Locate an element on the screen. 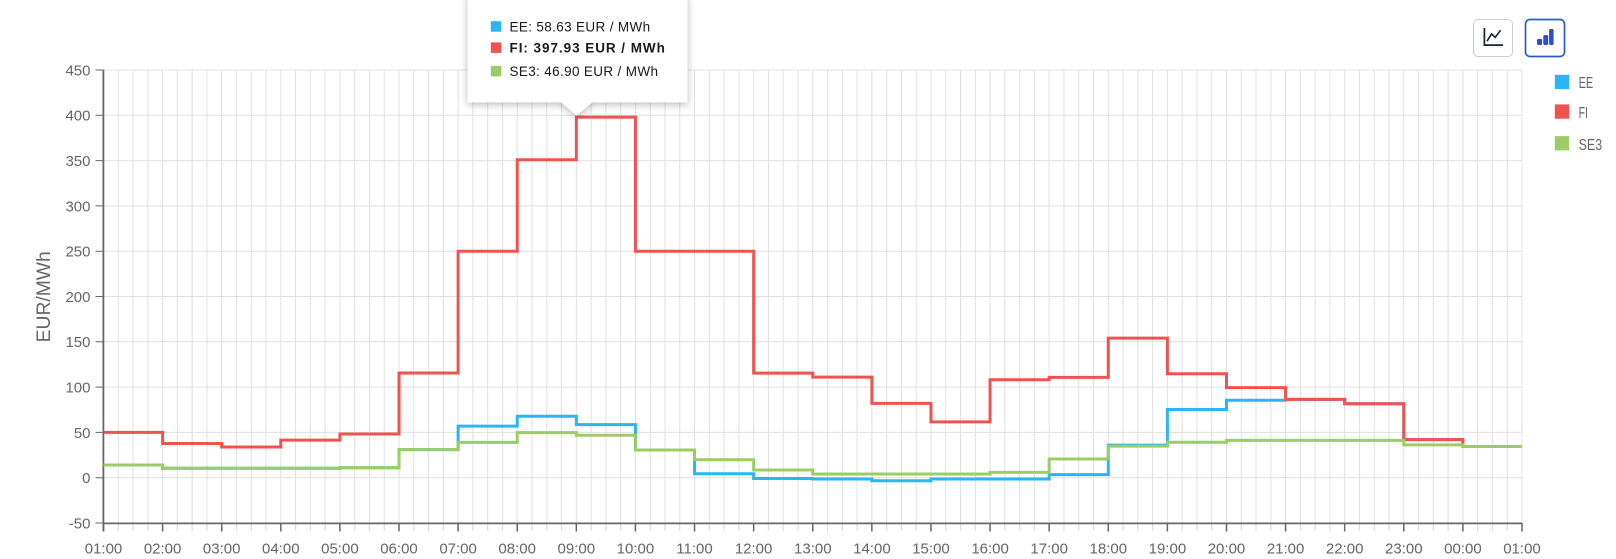  svg-text: -50 is located at coordinates (80, 523).